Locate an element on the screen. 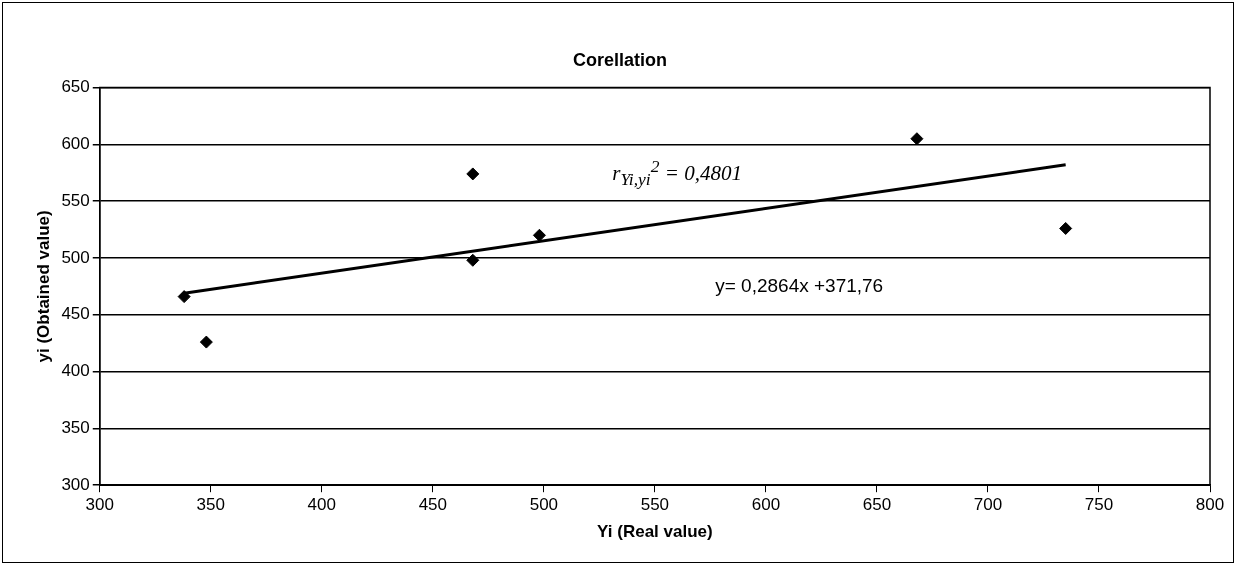  x-tick-label: 750 is located at coordinates (1099, 505).